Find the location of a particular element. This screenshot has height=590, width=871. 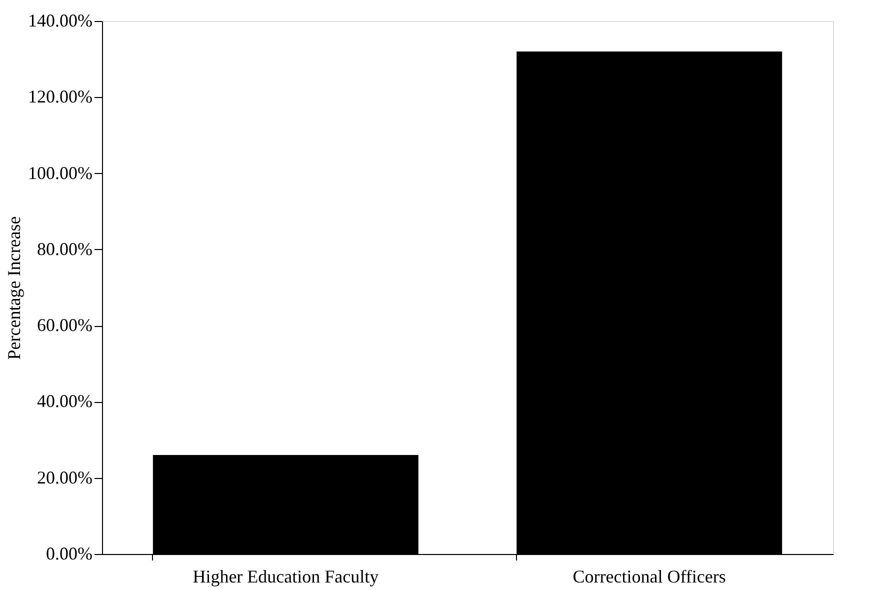

y-tick-label: 60.00% is located at coordinates (64, 325).